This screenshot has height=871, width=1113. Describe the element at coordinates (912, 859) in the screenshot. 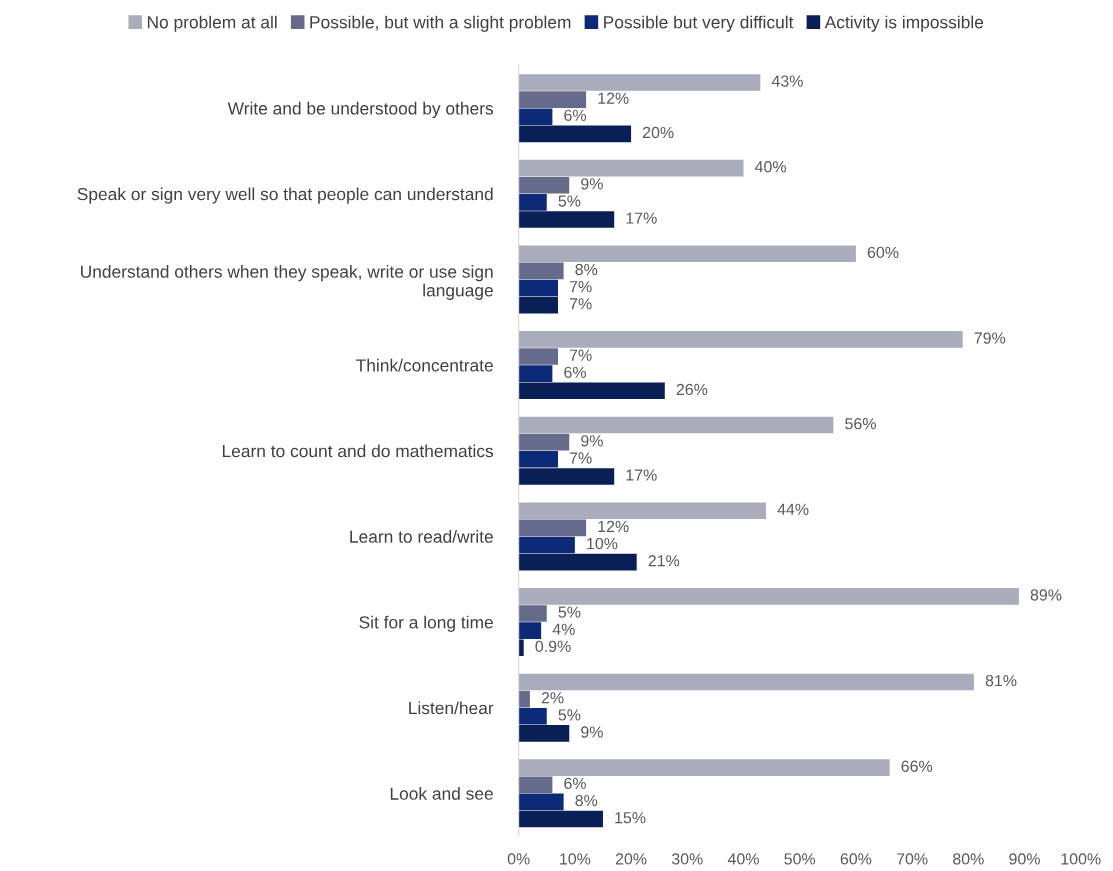

I see `x-tick-label: 70%` at that location.